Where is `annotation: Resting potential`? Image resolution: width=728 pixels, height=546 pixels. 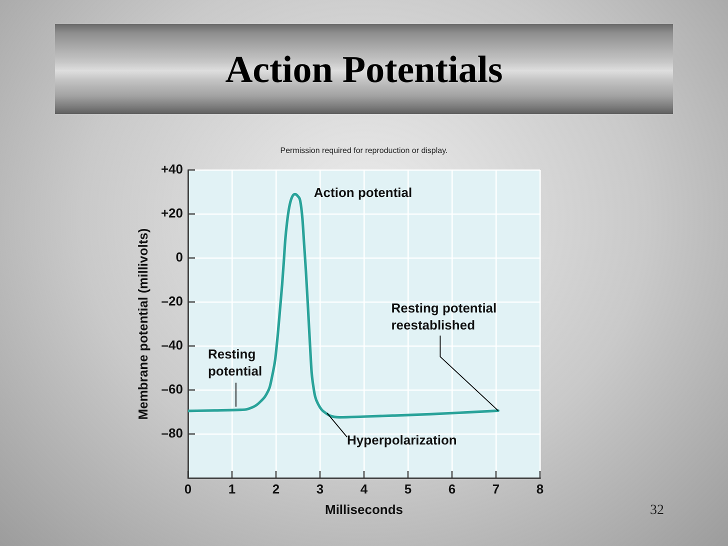
annotation: Resting potential is located at coordinates (235, 362).